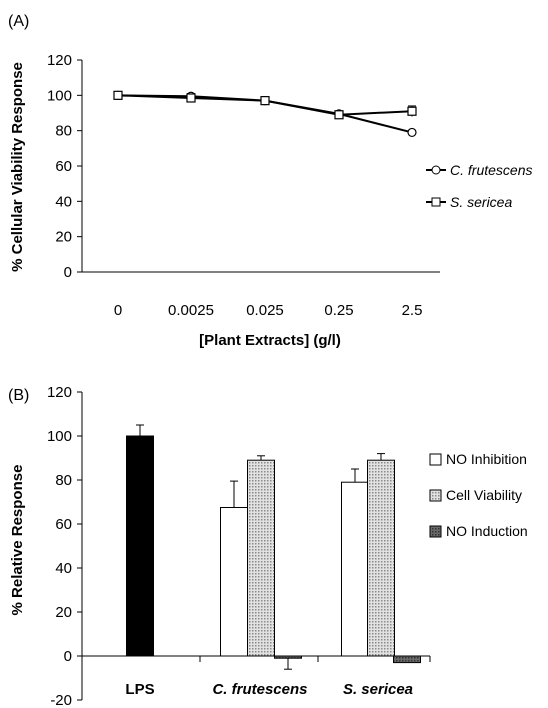 The width and height of the screenshot is (548, 708). What do you see at coordinates (17, 167) in the screenshot?
I see `panel-a-y-axis-title: % Cellular Viability Response` at bounding box center [17, 167].